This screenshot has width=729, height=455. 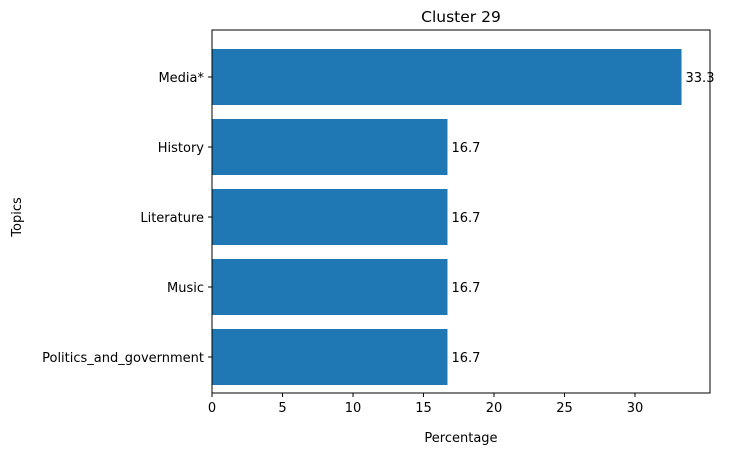 I want to click on x-tick-label: 20, so click(x=494, y=408).